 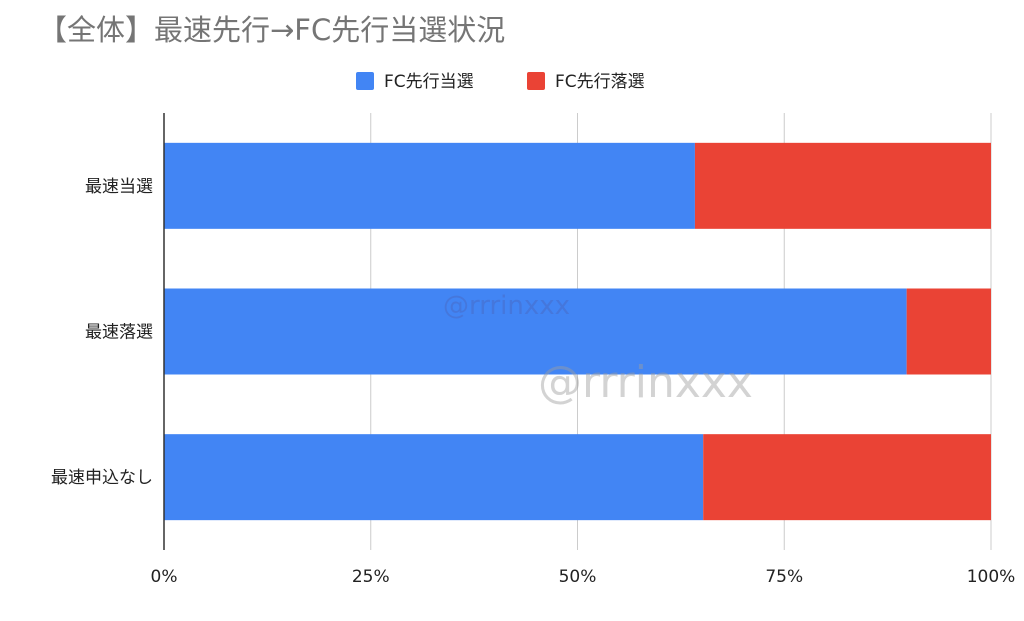 What do you see at coordinates (578, 577) in the screenshot?
I see `x-tick-label: 50%` at bounding box center [578, 577].